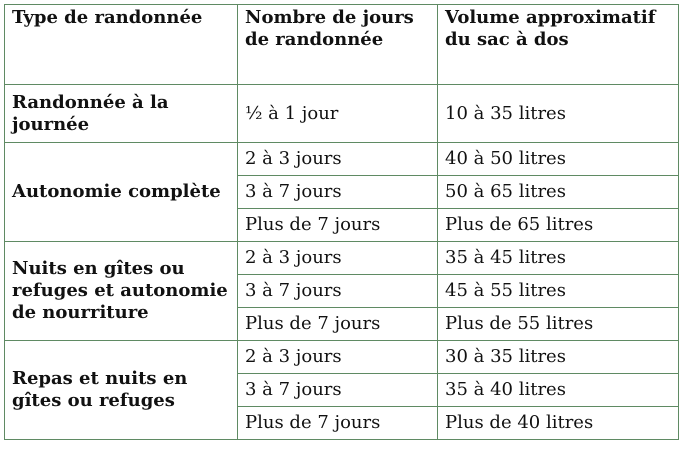 This screenshot has height=449, width=682. I want to click on days-cell: ½ à 1 jour, so click(337, 113).